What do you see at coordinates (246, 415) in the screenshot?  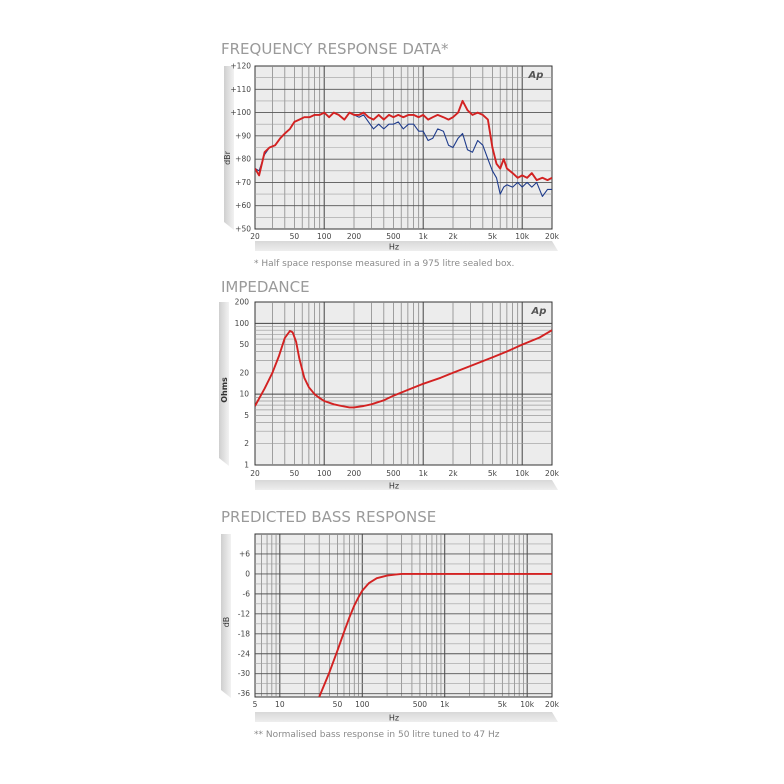 I see `y-tick-label: 5` at bounding box center [246, 415].